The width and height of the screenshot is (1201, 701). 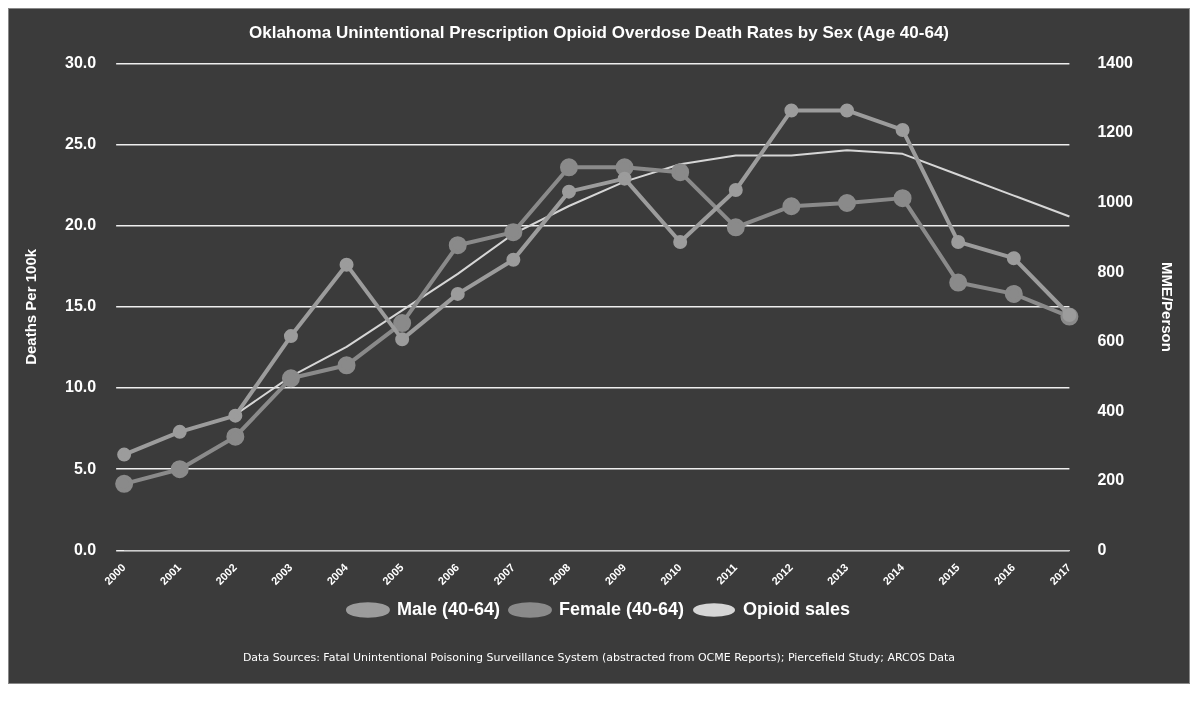 I want to click on legend-label: Opioid sales, so click(x=797, y=608).